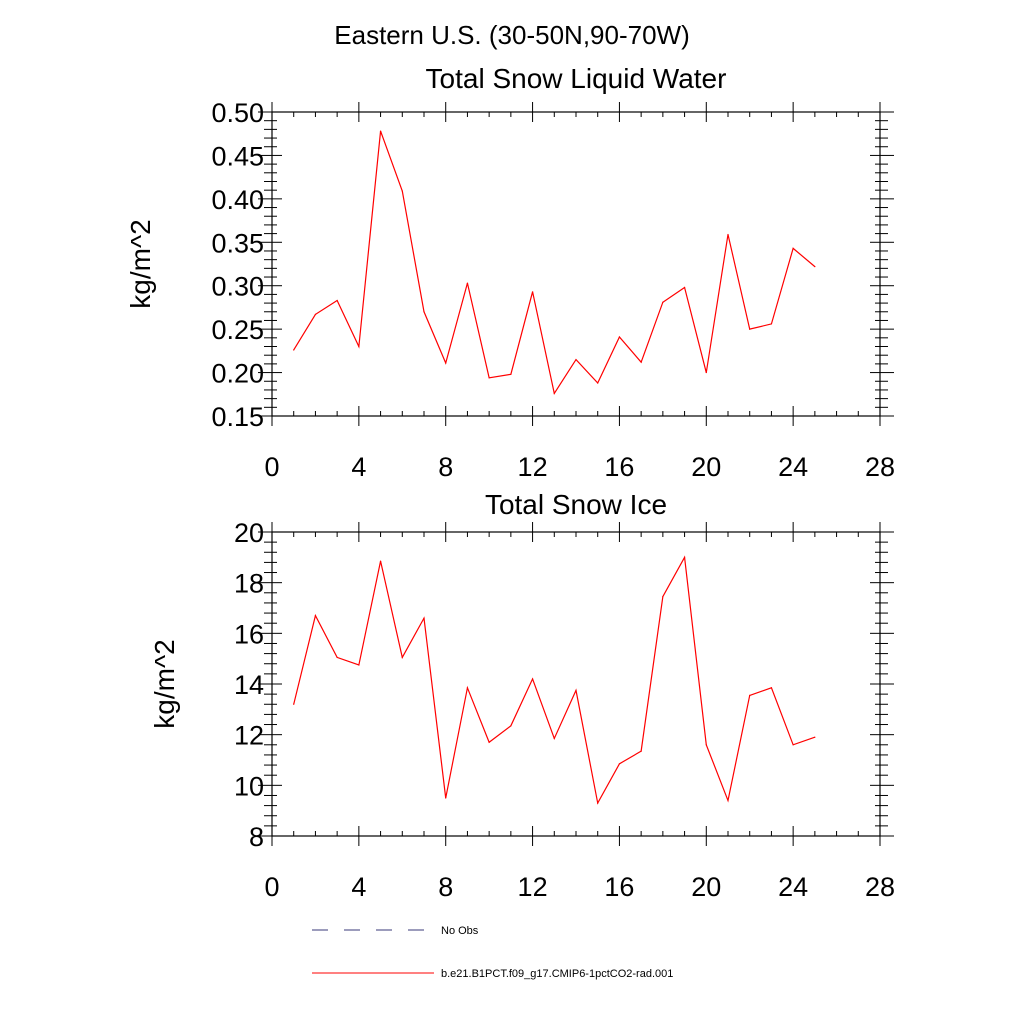 The height and width of the screenshot is (1024, 1024). Describe the element at coordinates (460, 931) in the screenshot. I see `legend-label: No Obs` at that location.